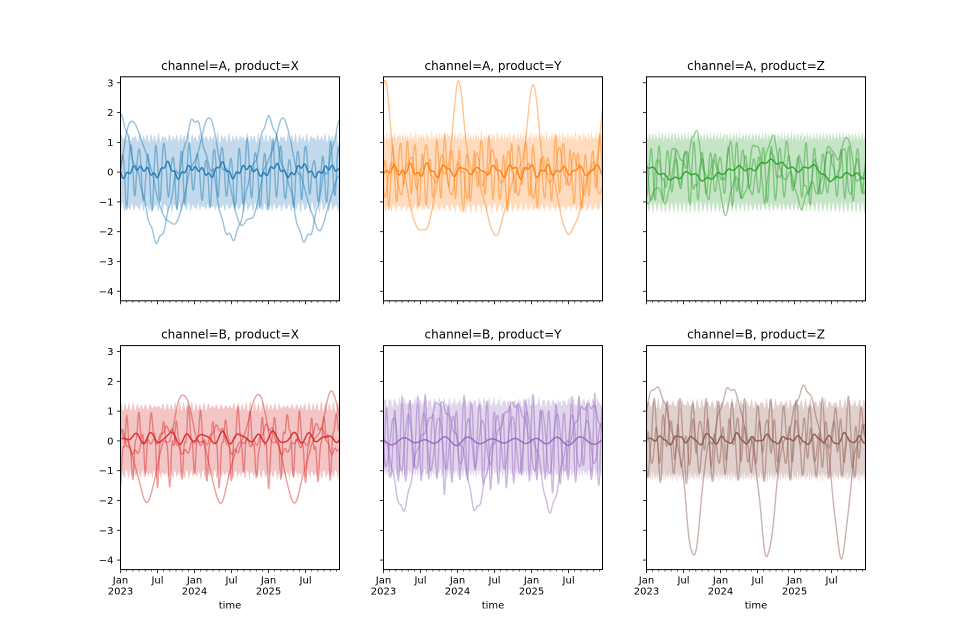 The height and width of the screenshot is (640, 960). I want to click on panel-title: channel=A, product=Z, so click(756, 66).